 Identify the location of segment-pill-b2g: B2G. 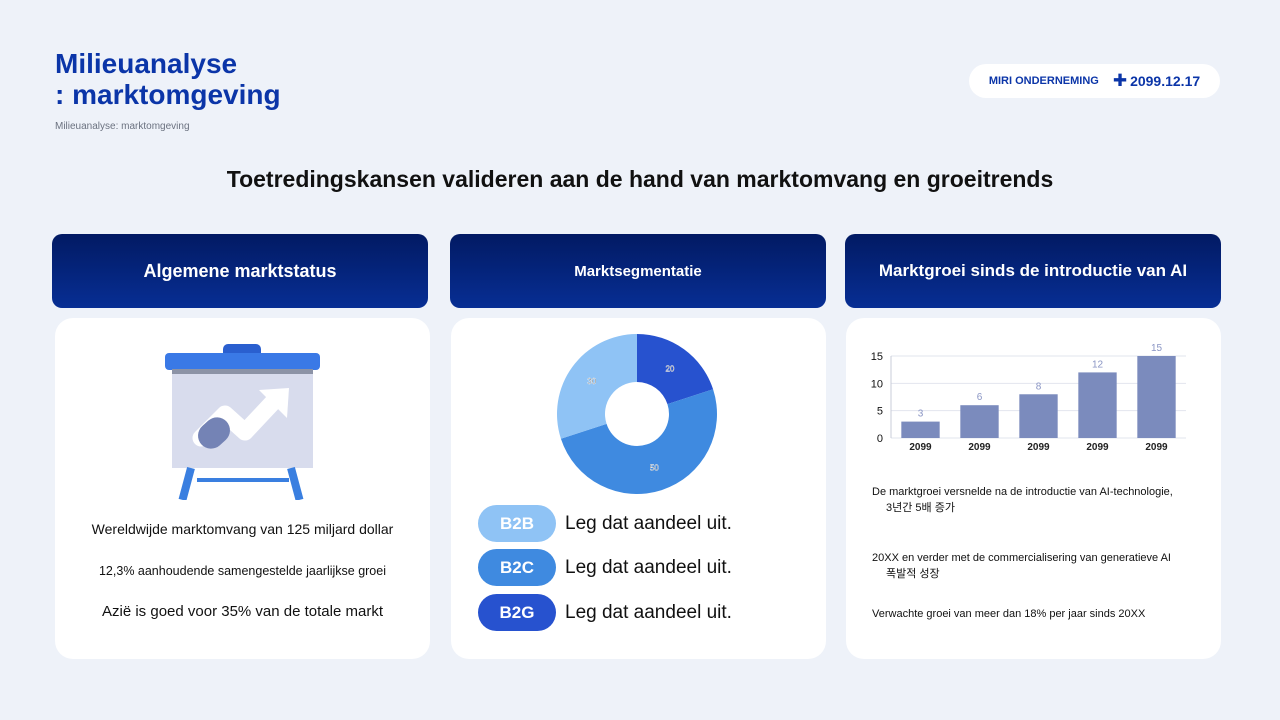
(517, 612).